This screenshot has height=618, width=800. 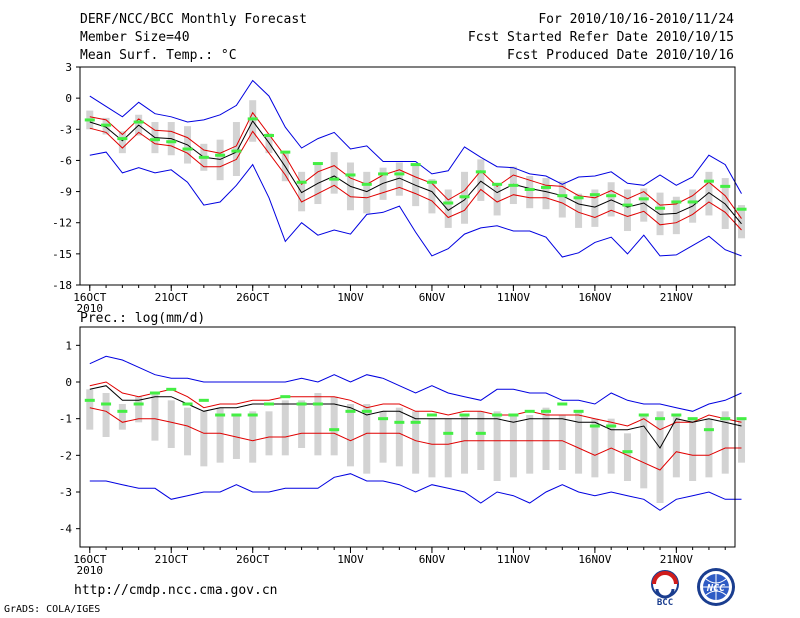 What do you see at coordinates (676, 559) in the screenshot?
I see `prec-x-tick-label: 21NOV` at bounding box center [676, 559].